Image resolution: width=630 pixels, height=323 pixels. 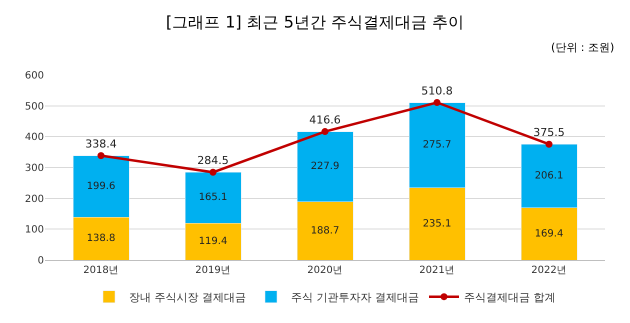 What do you see at coordinates (325, 230) in the screenshot?
I see `data-label: 188.7` at bounding box center [325, 230].